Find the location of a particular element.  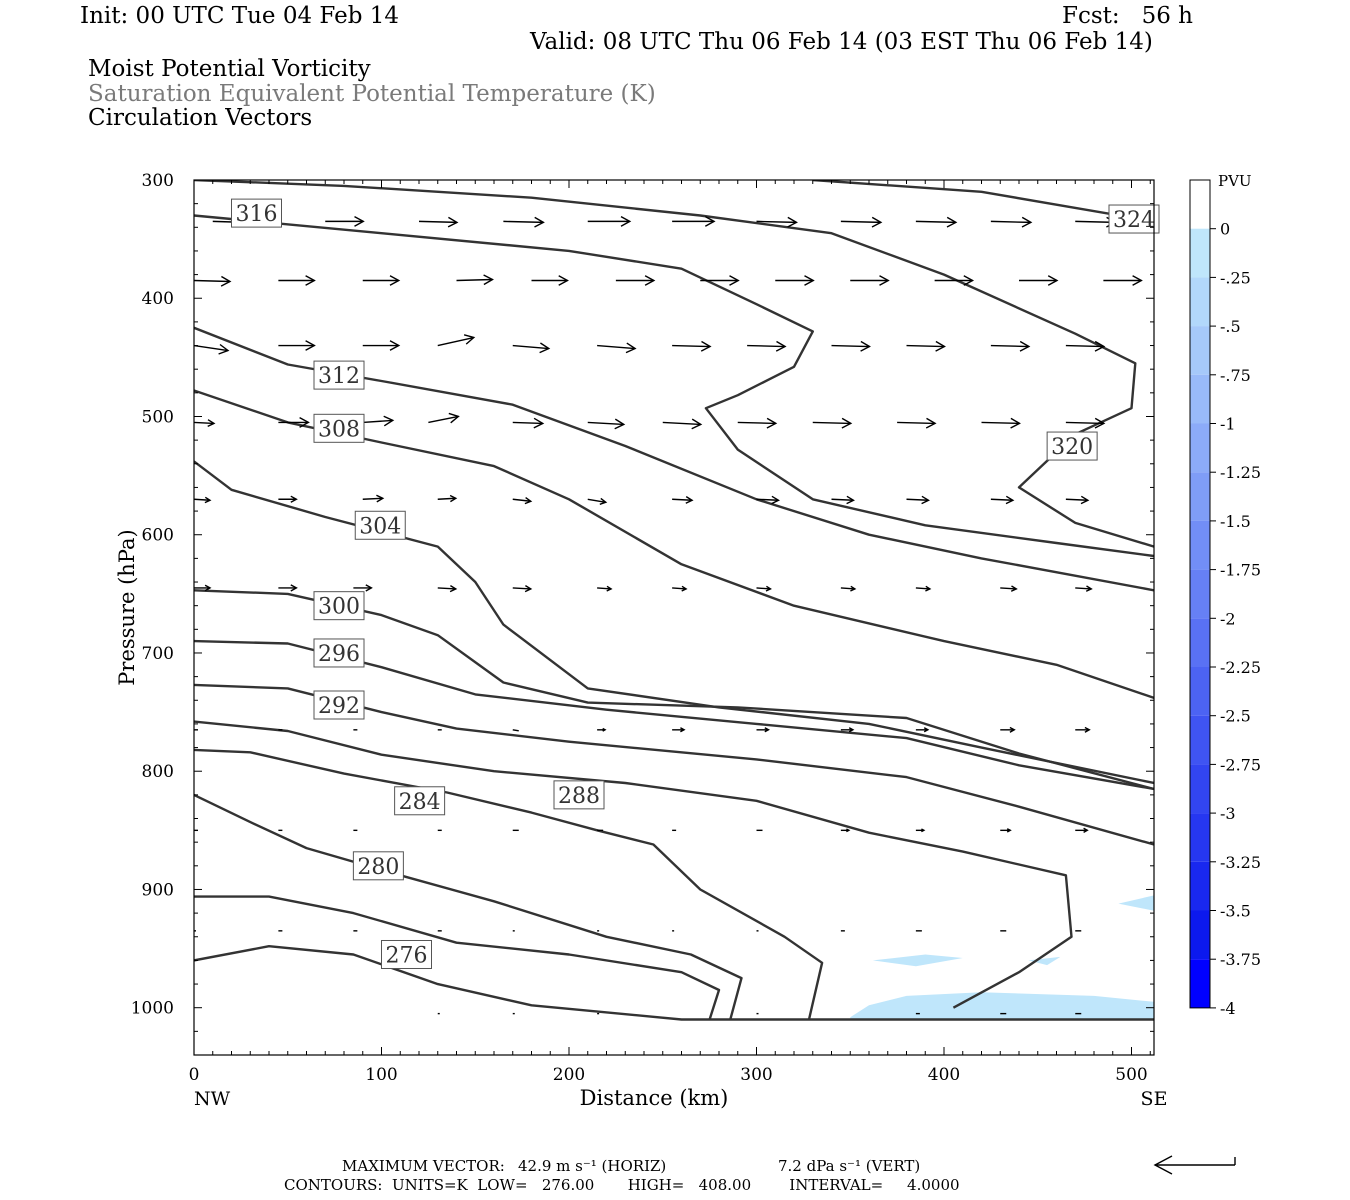

colorbar-label: -1.25 is located at coordinates (1240, 472).